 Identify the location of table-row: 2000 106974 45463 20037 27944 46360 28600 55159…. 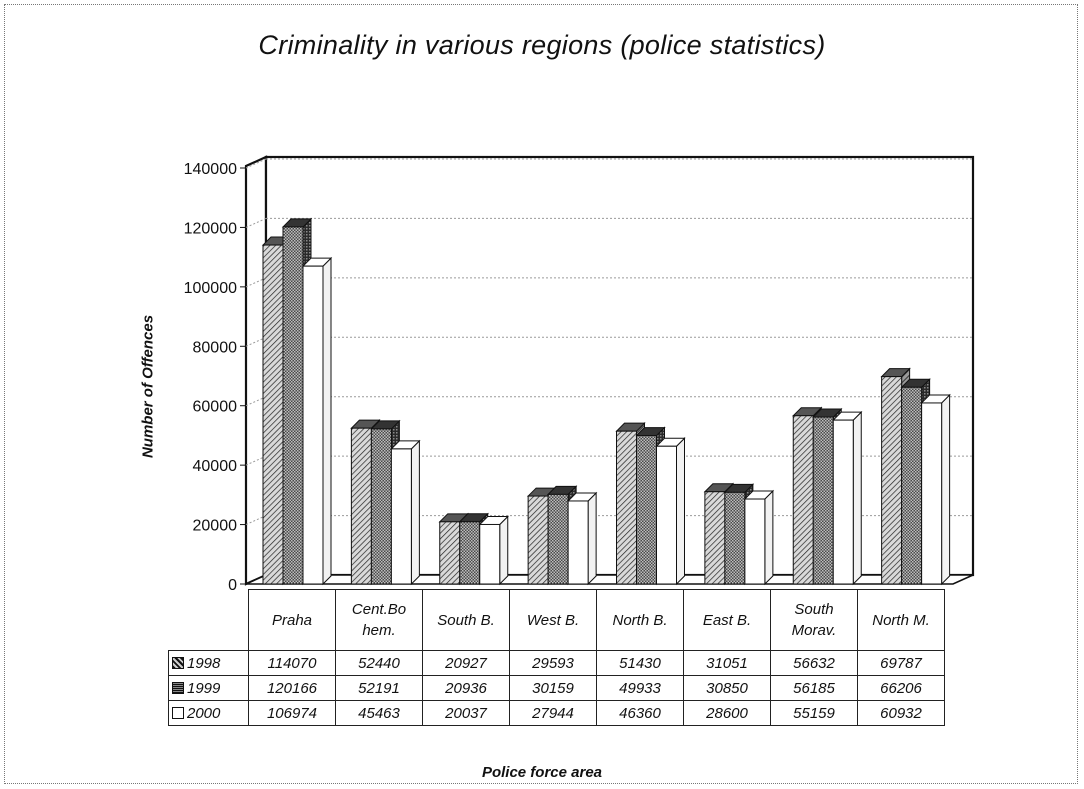
(556, 713).